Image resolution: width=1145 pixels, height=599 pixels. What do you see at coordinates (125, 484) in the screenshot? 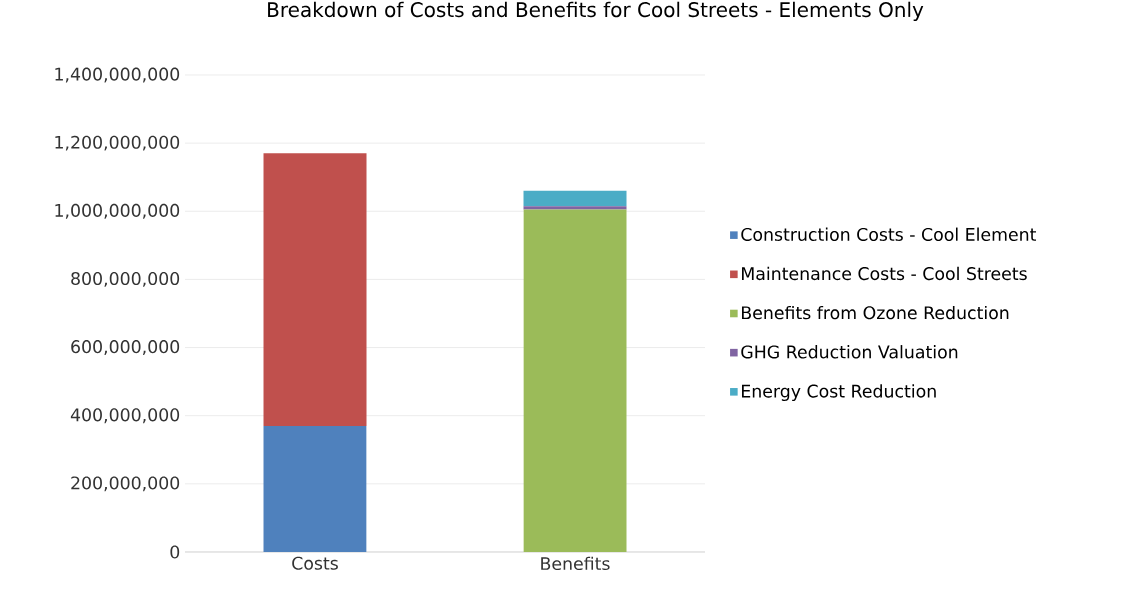
I see `y-tick-label: 200,000,000` at bounding box center [125, 484].